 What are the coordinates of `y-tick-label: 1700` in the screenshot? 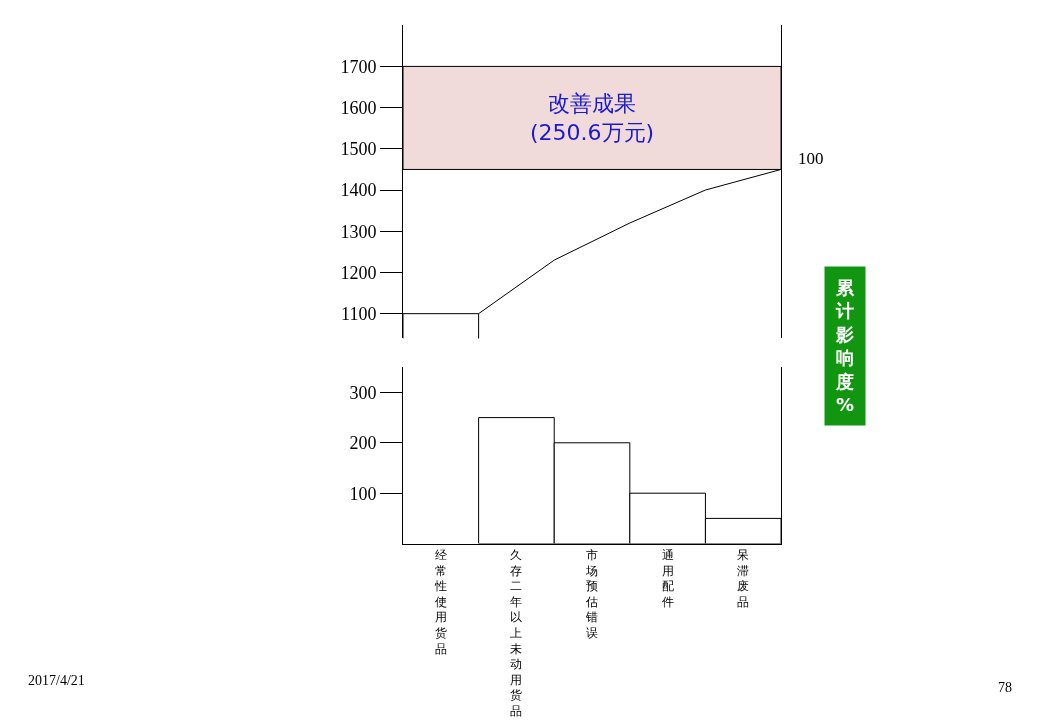 It's located at (358, 66).